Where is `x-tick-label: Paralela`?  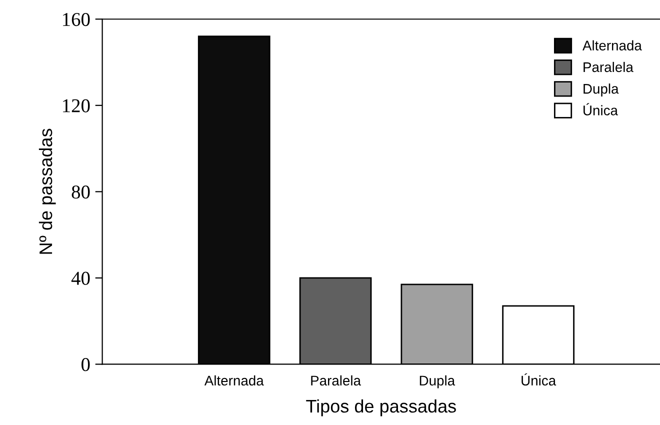 x-tick-label: Paralela is located at coordinates (336, 380).